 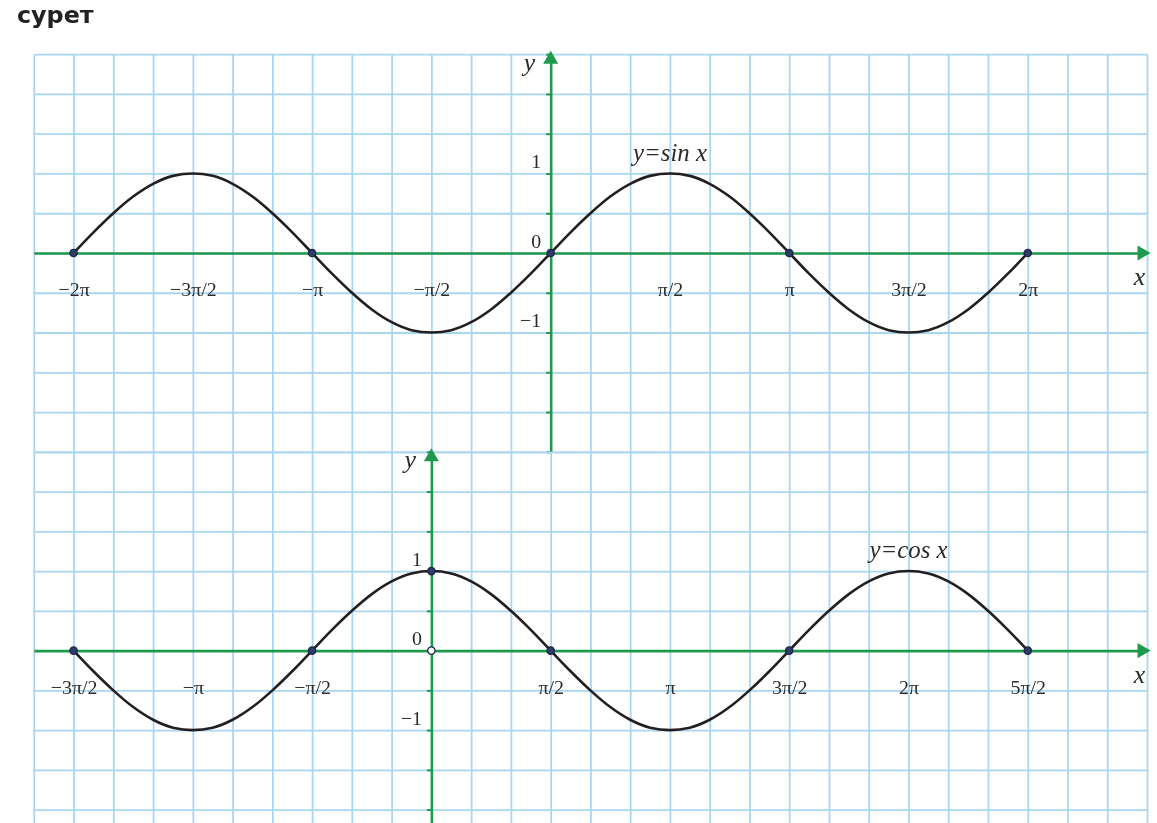 I want to click on series-label: y=cos x, so click(x=907, y=550).